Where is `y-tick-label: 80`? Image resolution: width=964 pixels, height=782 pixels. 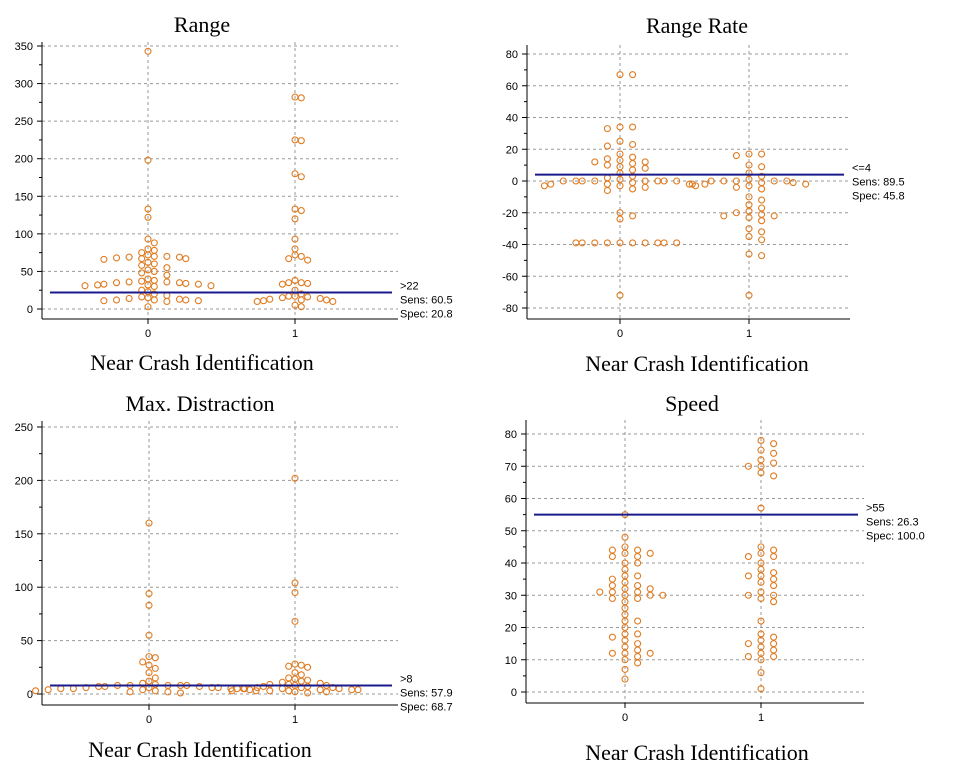 y-tick-label: 80 is located at coordinates (512, 55).